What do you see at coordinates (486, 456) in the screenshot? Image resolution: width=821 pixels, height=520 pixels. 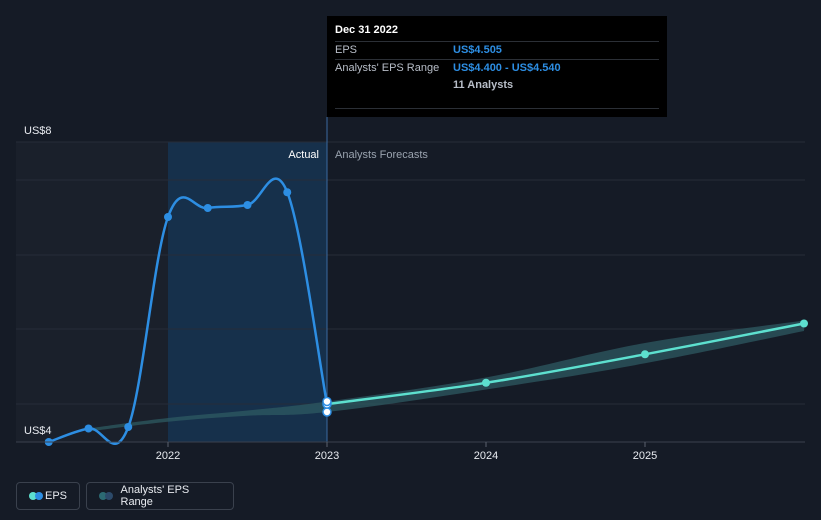 I see `x-tick-label-2024: 2024` at bounding box center [486, 456].